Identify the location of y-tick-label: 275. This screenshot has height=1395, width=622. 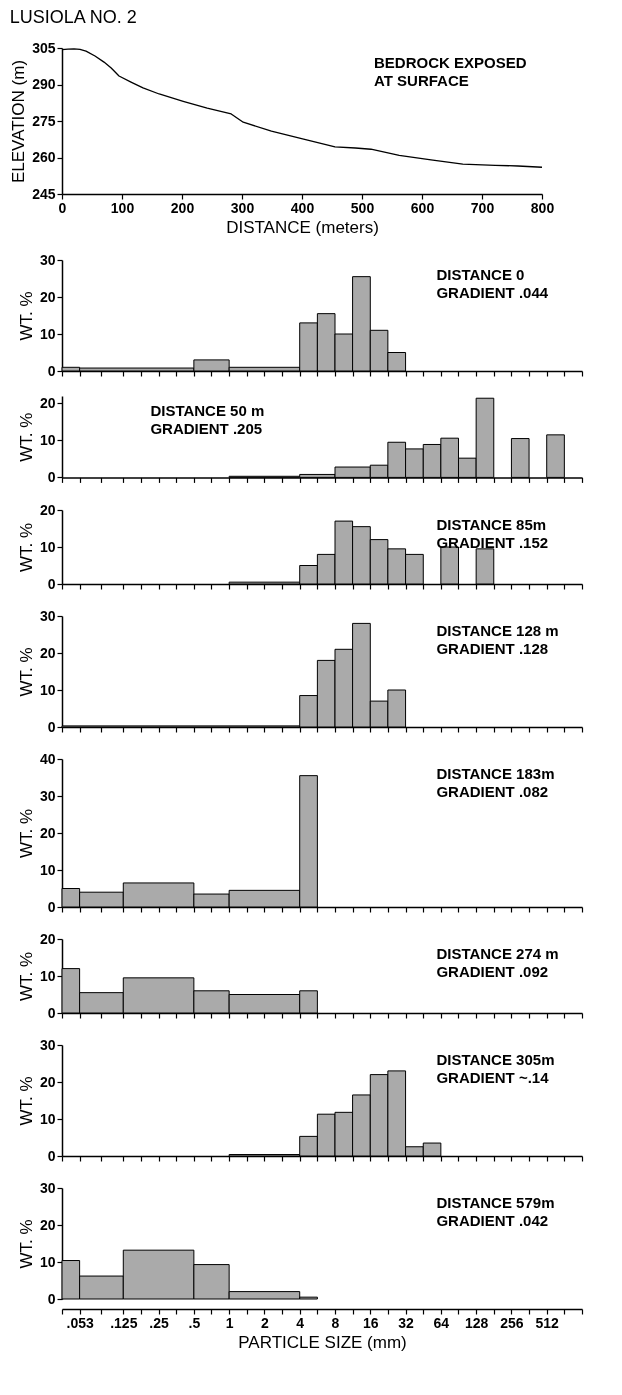
(44, 120).